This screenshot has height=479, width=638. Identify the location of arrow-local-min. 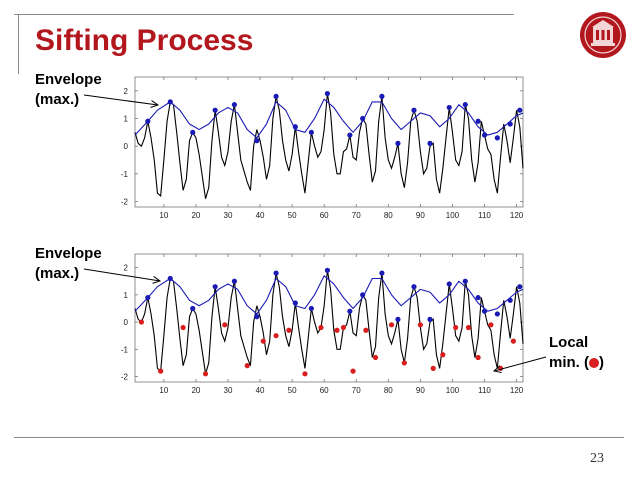
(520, 364).